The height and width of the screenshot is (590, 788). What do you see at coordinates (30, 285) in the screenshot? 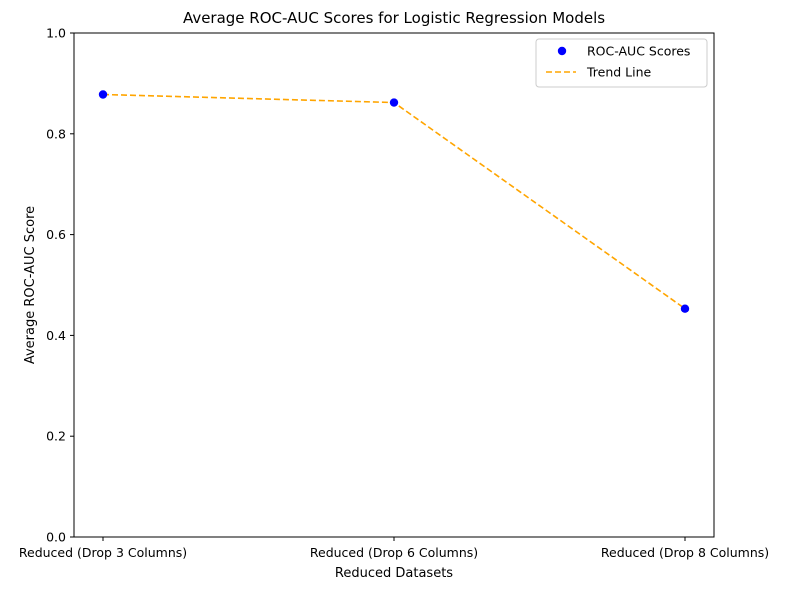
I see `y-axis-label: Average ROC-AUC Score` at bounding box center [30, 285].